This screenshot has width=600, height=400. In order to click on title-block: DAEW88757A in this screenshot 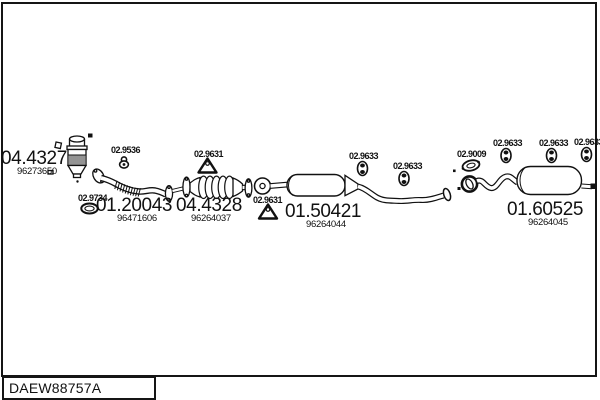, I will do `click(79, 388)`.